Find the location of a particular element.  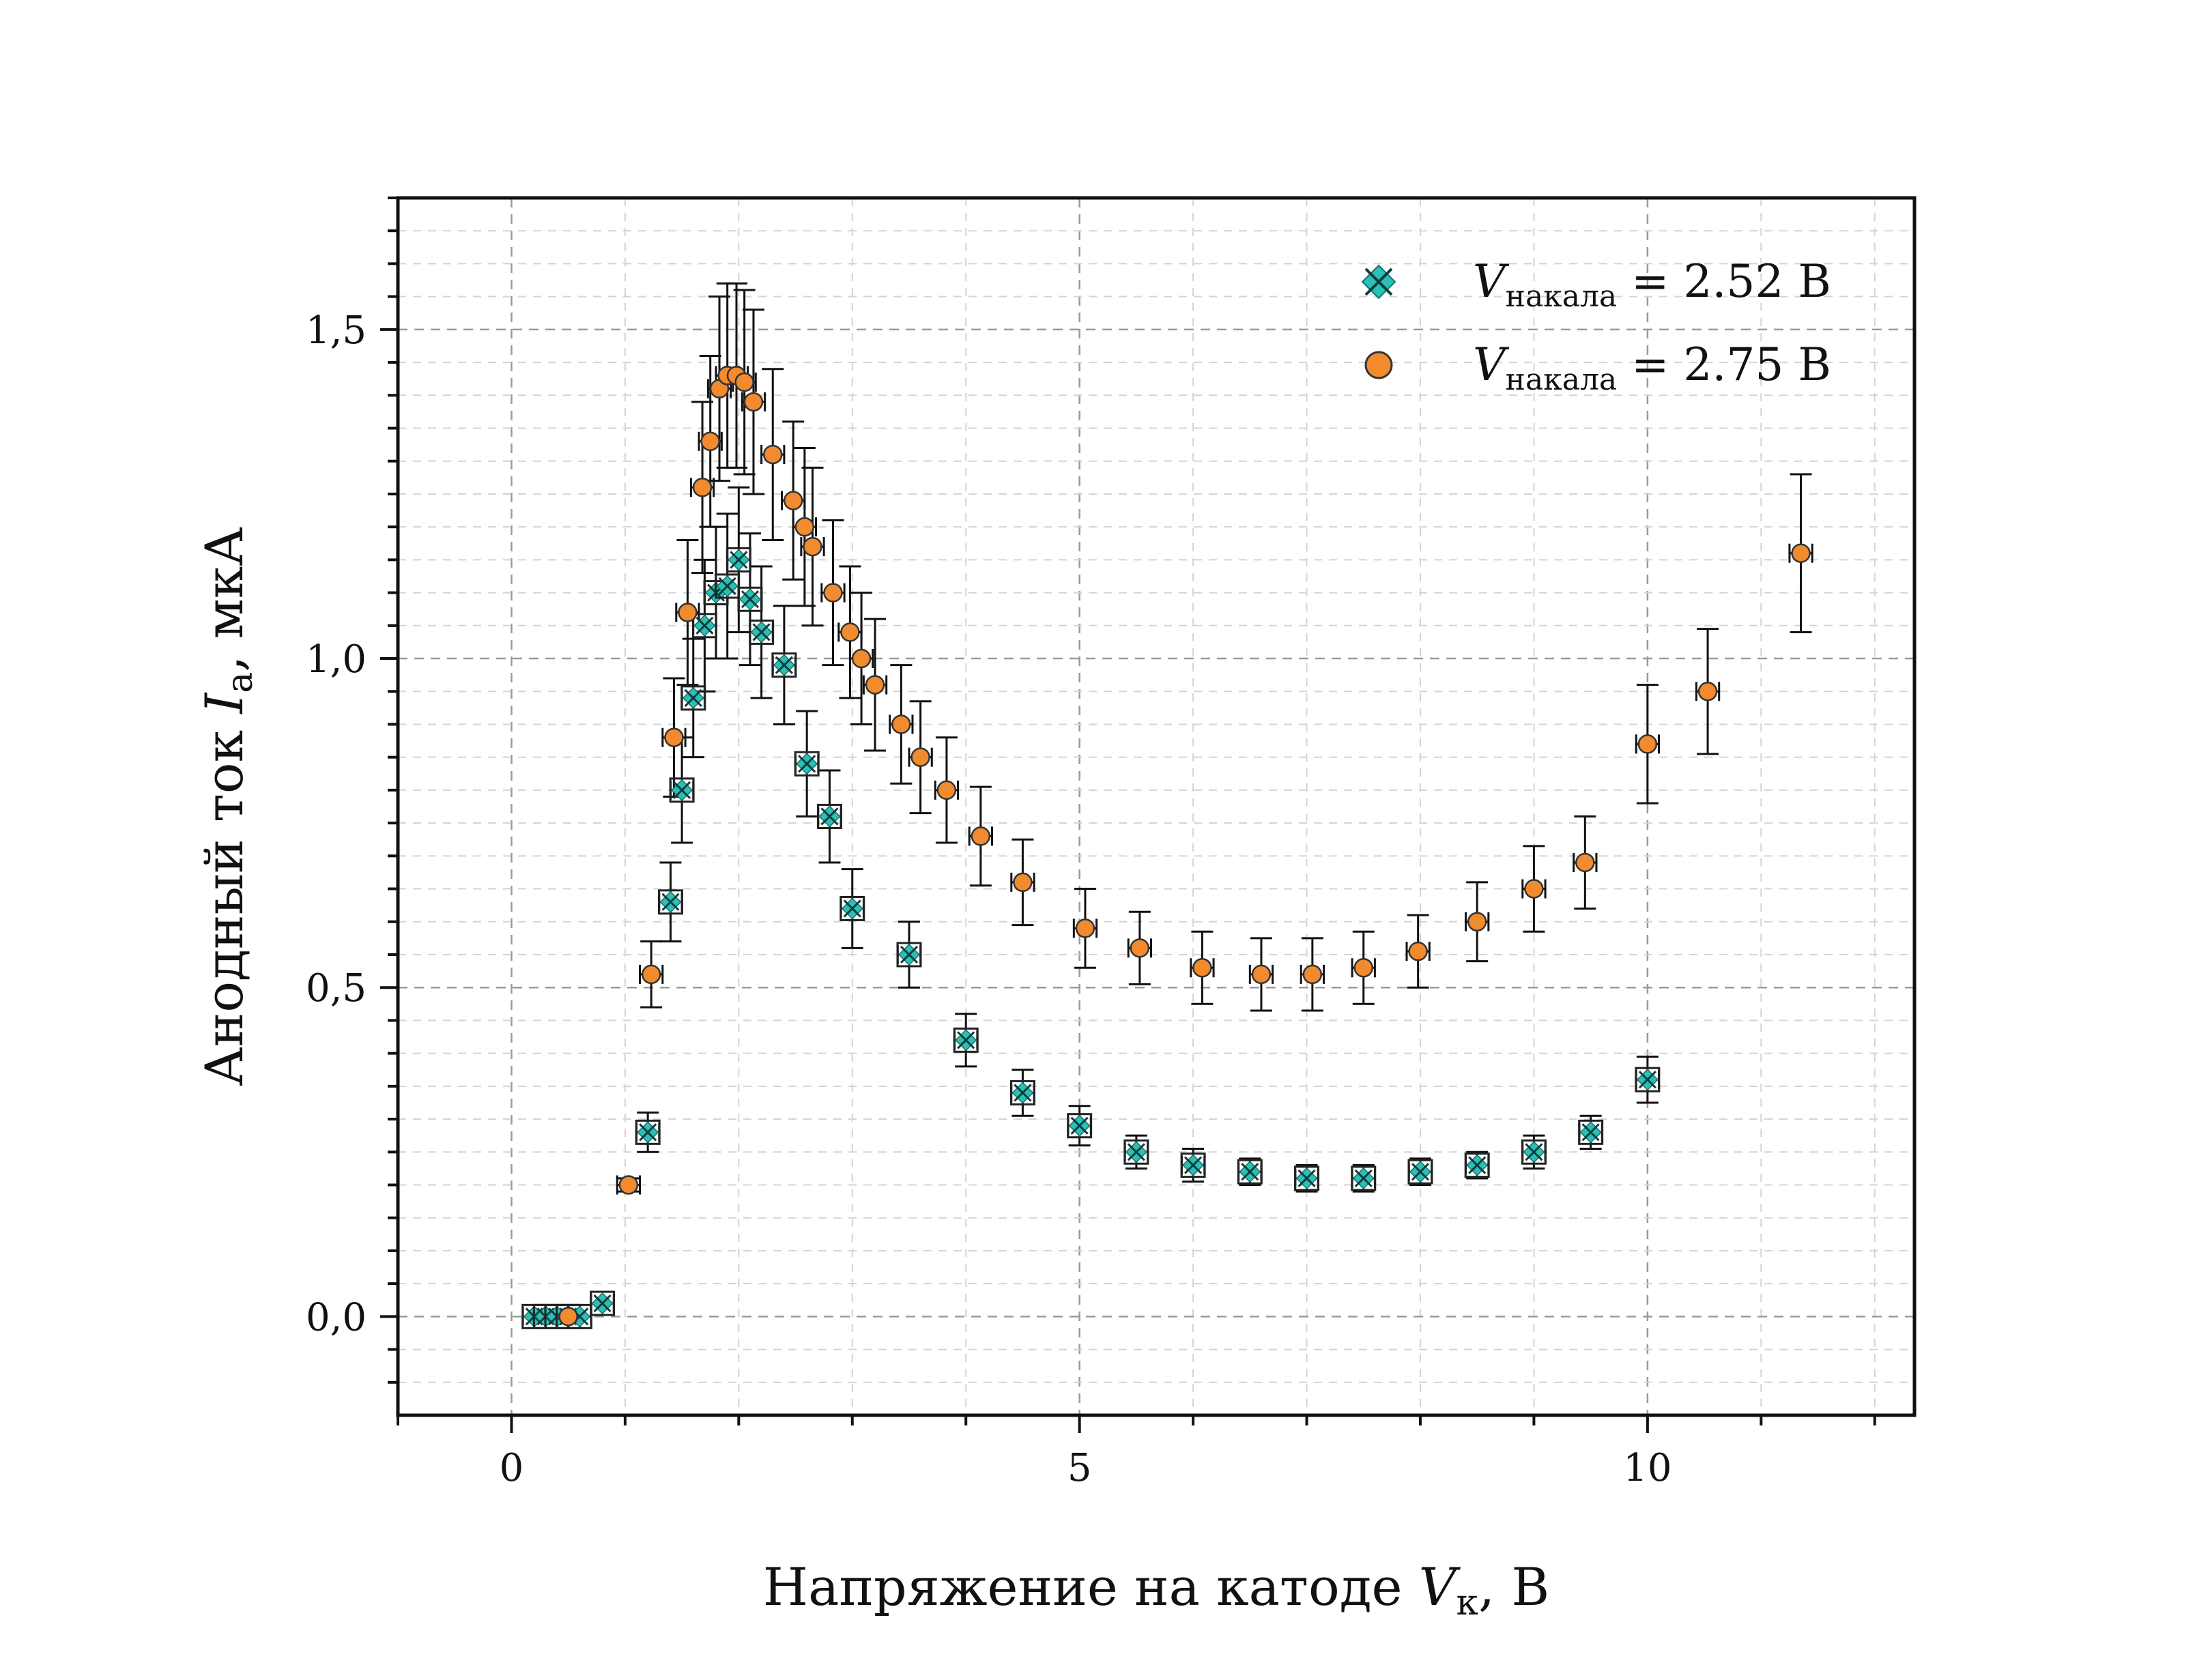

legend-cross-icon is located at coordinates (1378, 281).